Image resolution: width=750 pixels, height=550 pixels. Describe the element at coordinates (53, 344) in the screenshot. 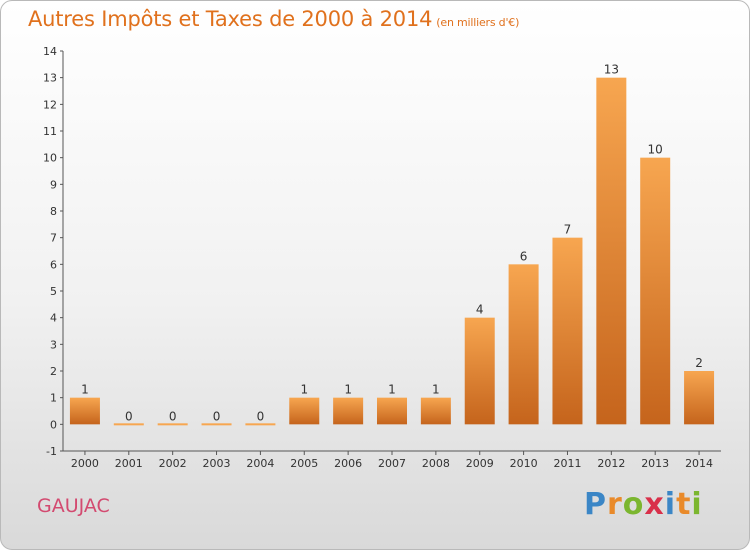

I see `y-tick-label: 3` at that location.